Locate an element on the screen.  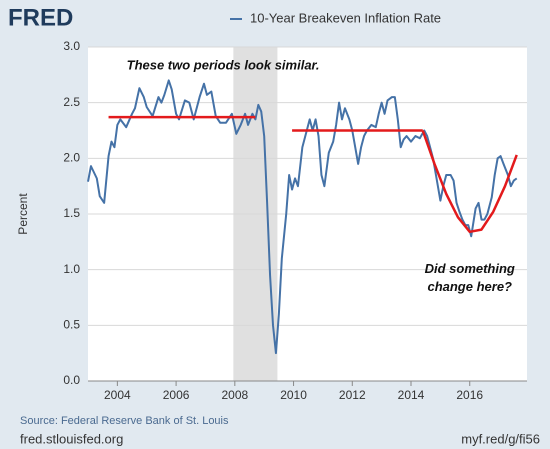
footer-left: fred.stlouisfed.org is located at coordinates (71, 438).